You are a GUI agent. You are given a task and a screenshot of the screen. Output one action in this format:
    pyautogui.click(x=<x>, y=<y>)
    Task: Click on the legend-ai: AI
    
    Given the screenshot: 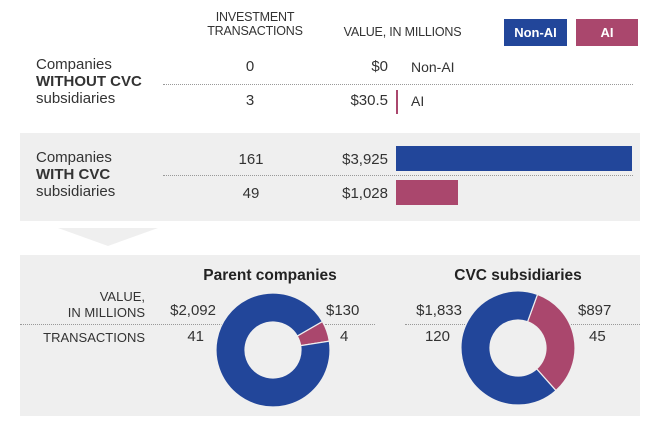 What is the action you would take?
    pyautogui.click(x=607, y=32)
    